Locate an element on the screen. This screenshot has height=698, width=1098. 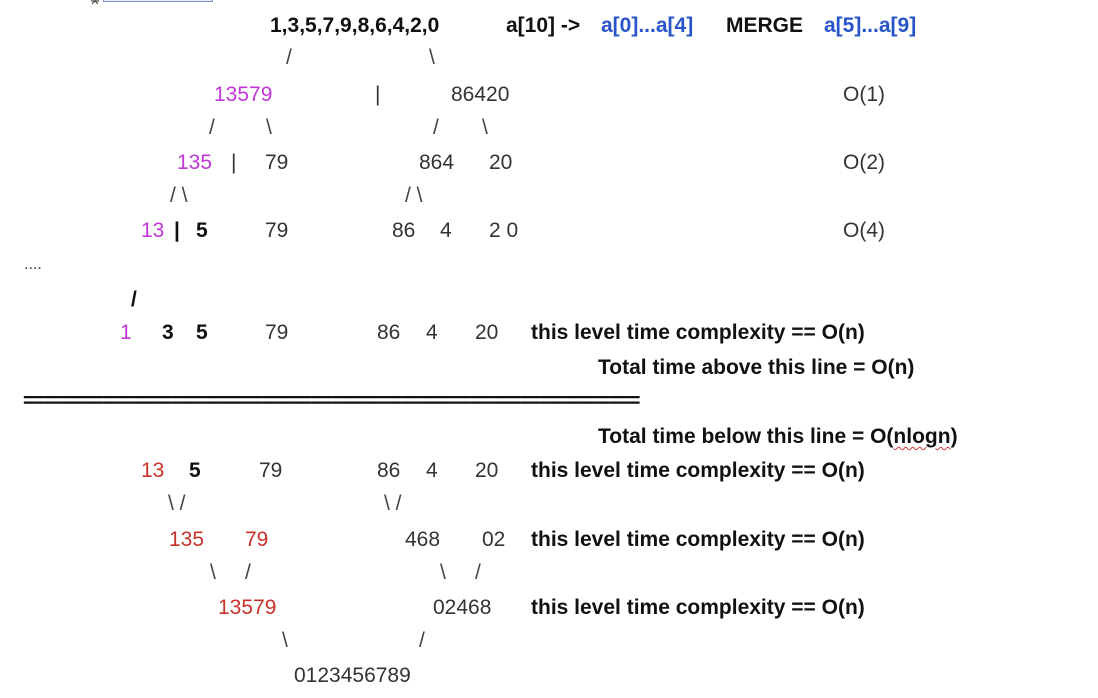
merge-label: MERGE is located at coordinates (765, 25).